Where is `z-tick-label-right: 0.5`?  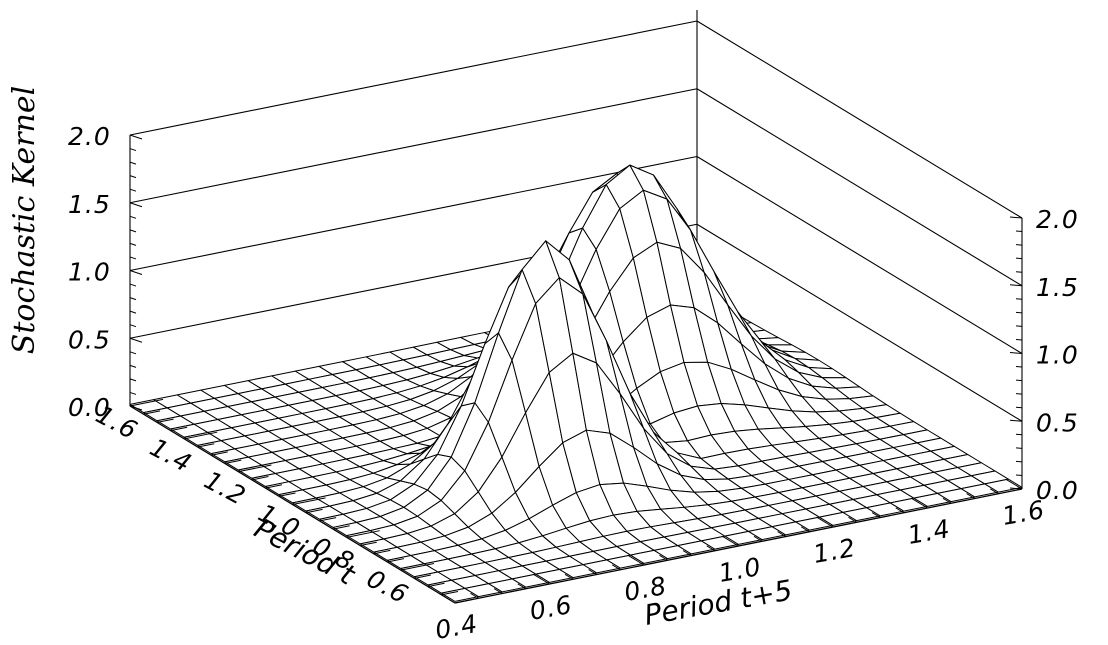
z-tick-label-right: 0.5 is located at coordinates (1057, 422).